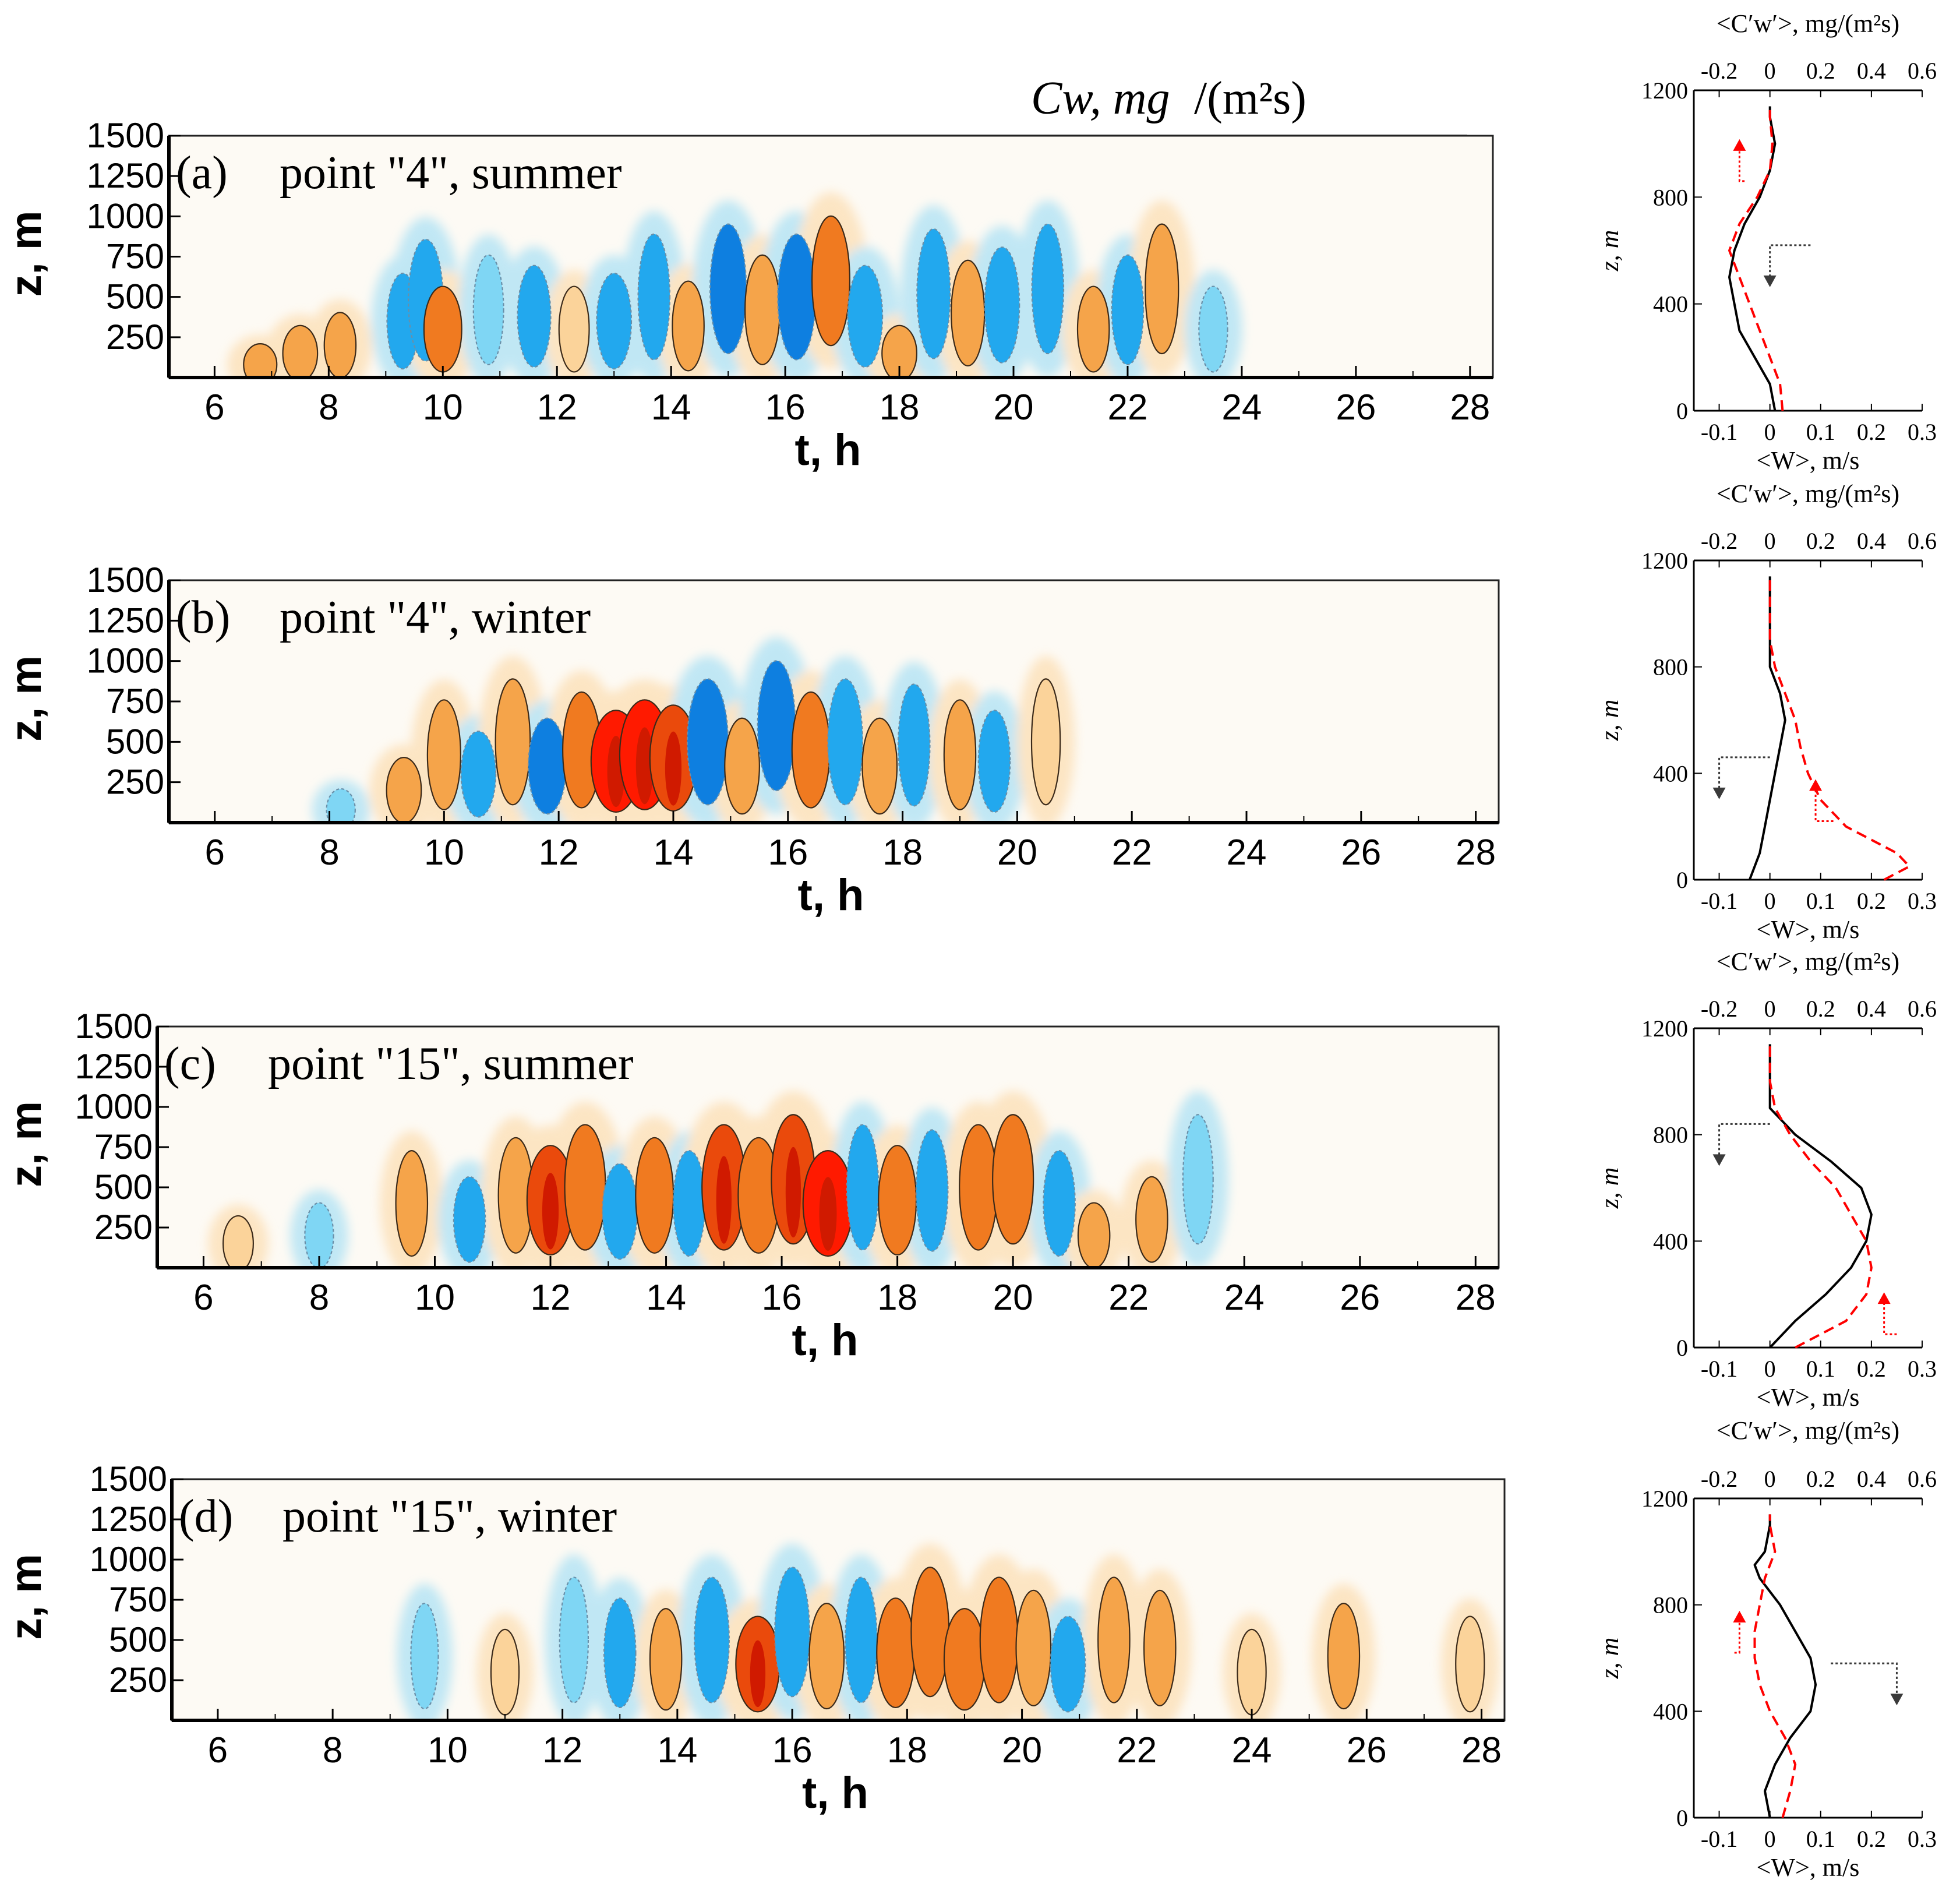  I want to click on panel-label: (a), so click(202, 173).